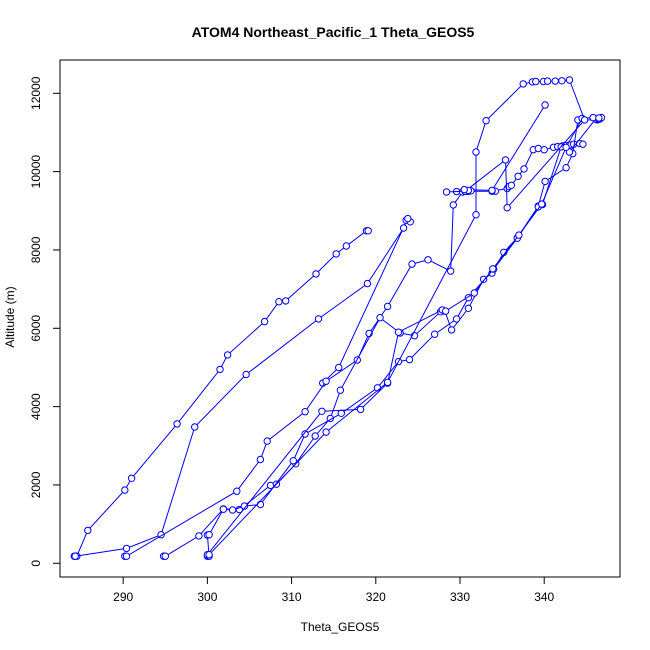 Image resolution: width=650 pixels, height=650 pixels. What do you see at coordinates (36, 93) in the screenshot?
I see `y-tick-label: 12000` at bounding box center [36, 93].